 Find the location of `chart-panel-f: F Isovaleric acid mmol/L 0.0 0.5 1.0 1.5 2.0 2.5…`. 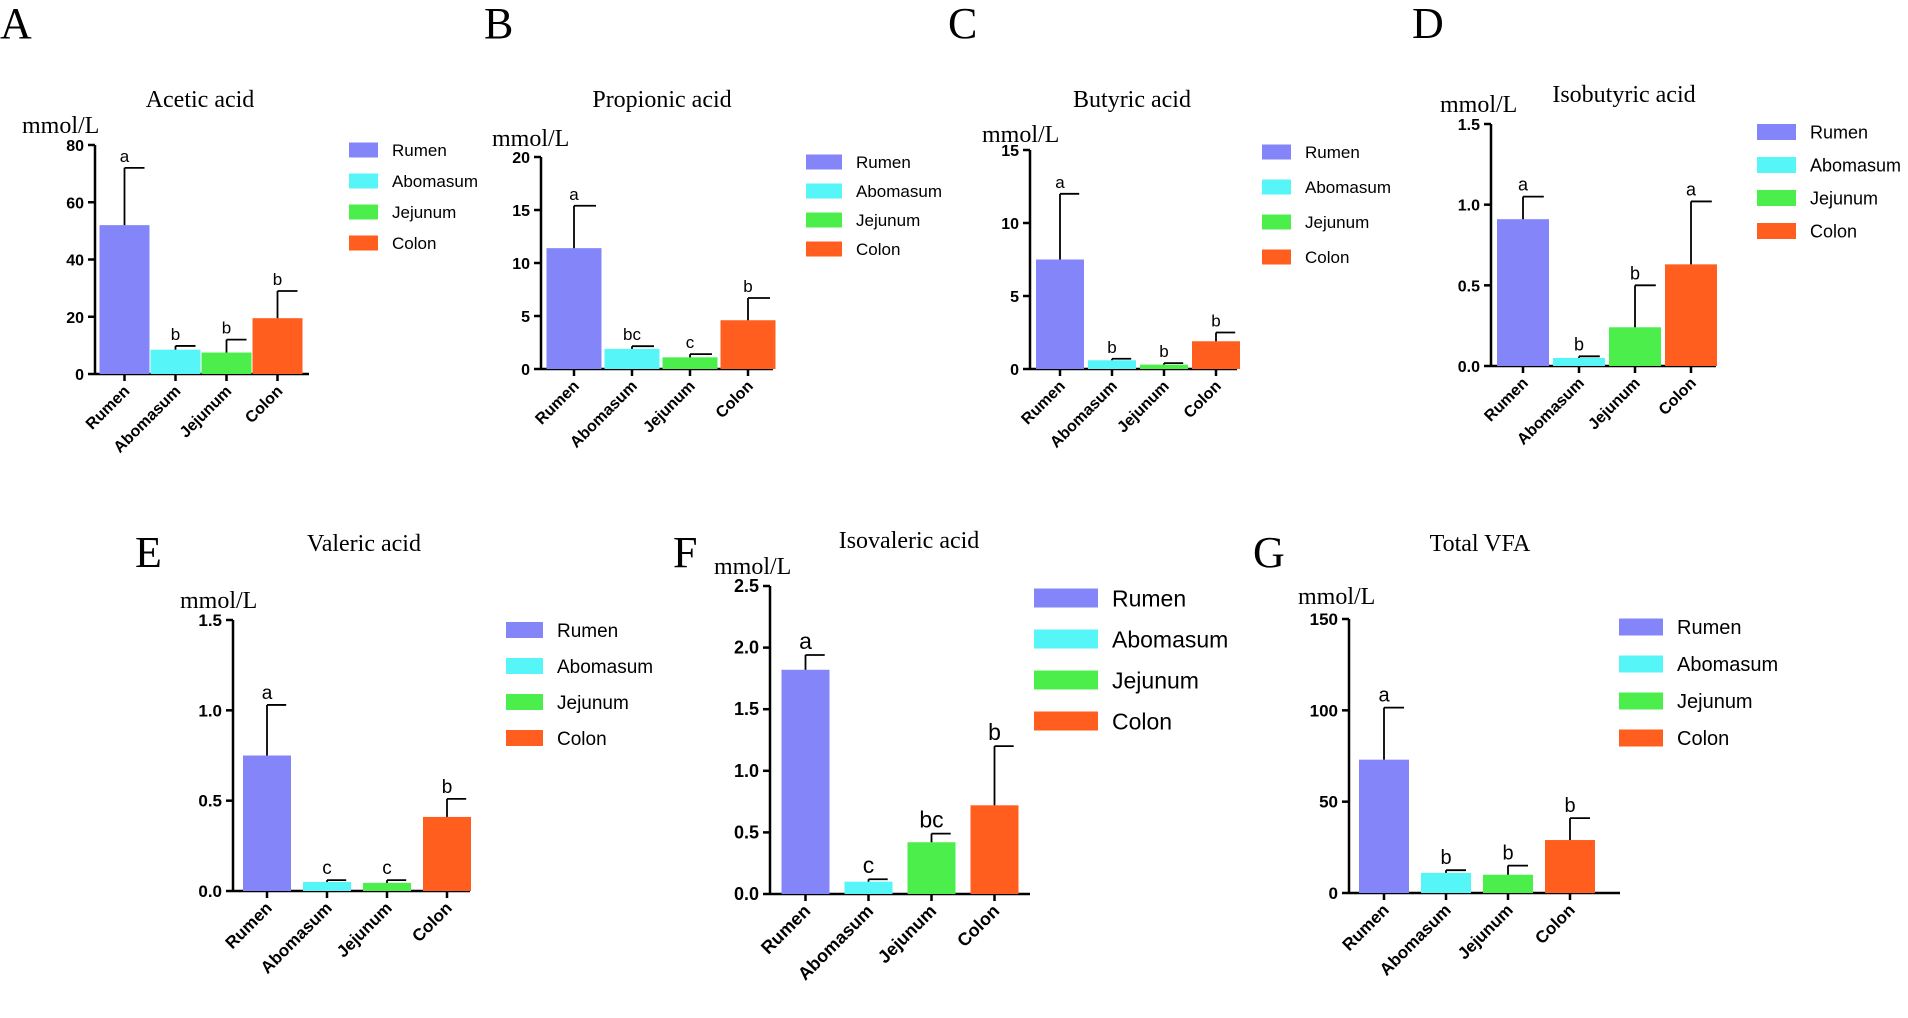

chart-panel-f: F Isovaleric acid mmol/L 0.0 0.5 1.0 1.5 2.0 2.5… is located at coordinates (950, 756).